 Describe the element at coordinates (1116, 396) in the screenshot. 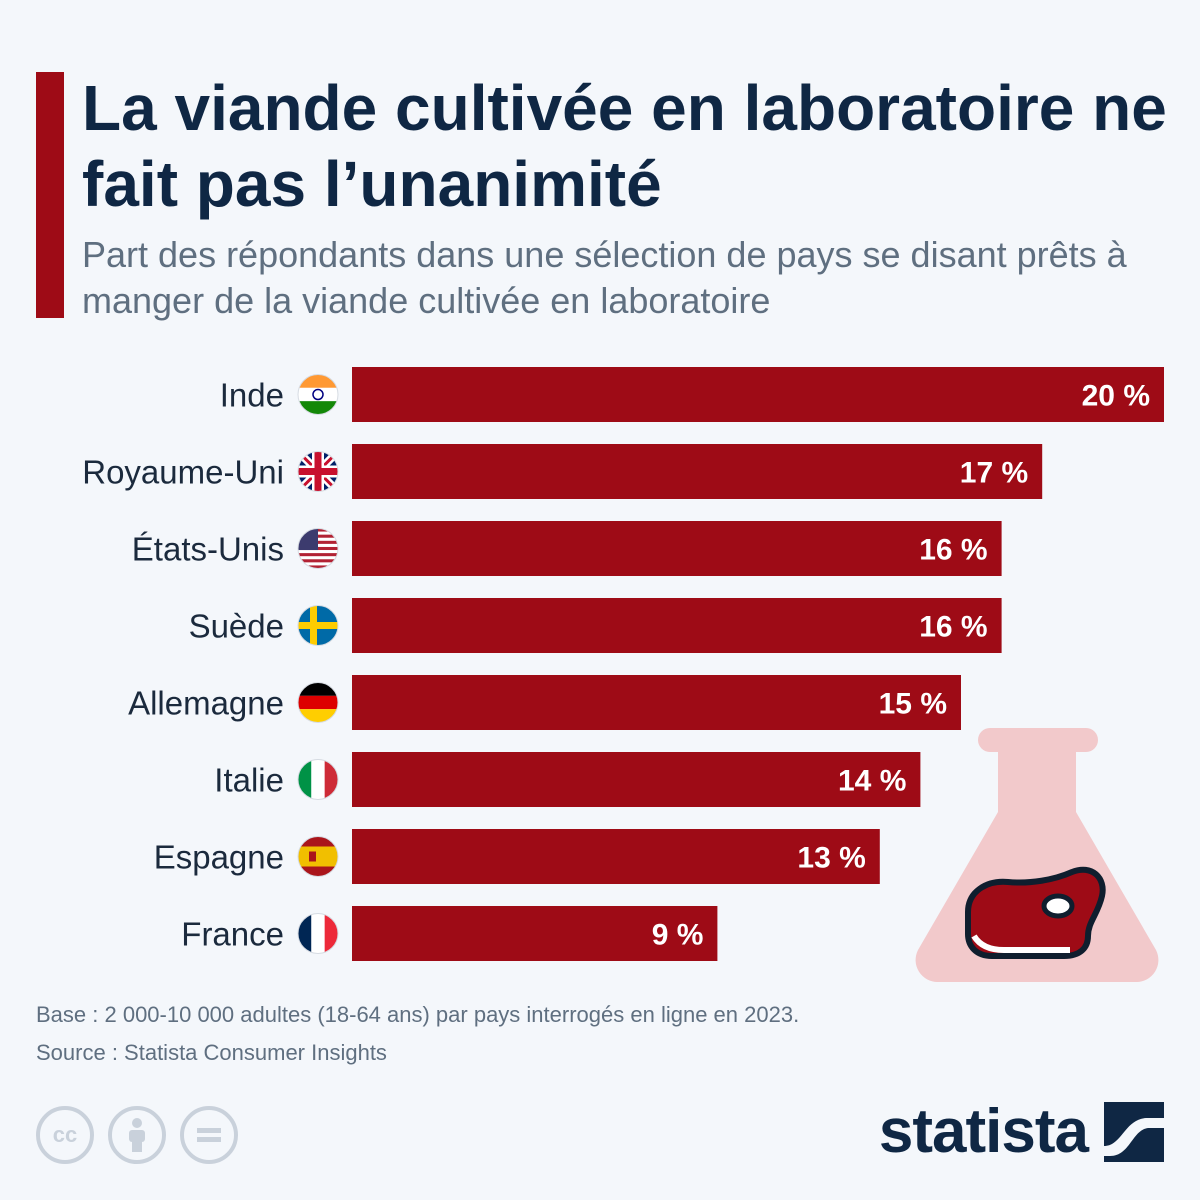

I see `bar-value-label: 20 %` at that location.